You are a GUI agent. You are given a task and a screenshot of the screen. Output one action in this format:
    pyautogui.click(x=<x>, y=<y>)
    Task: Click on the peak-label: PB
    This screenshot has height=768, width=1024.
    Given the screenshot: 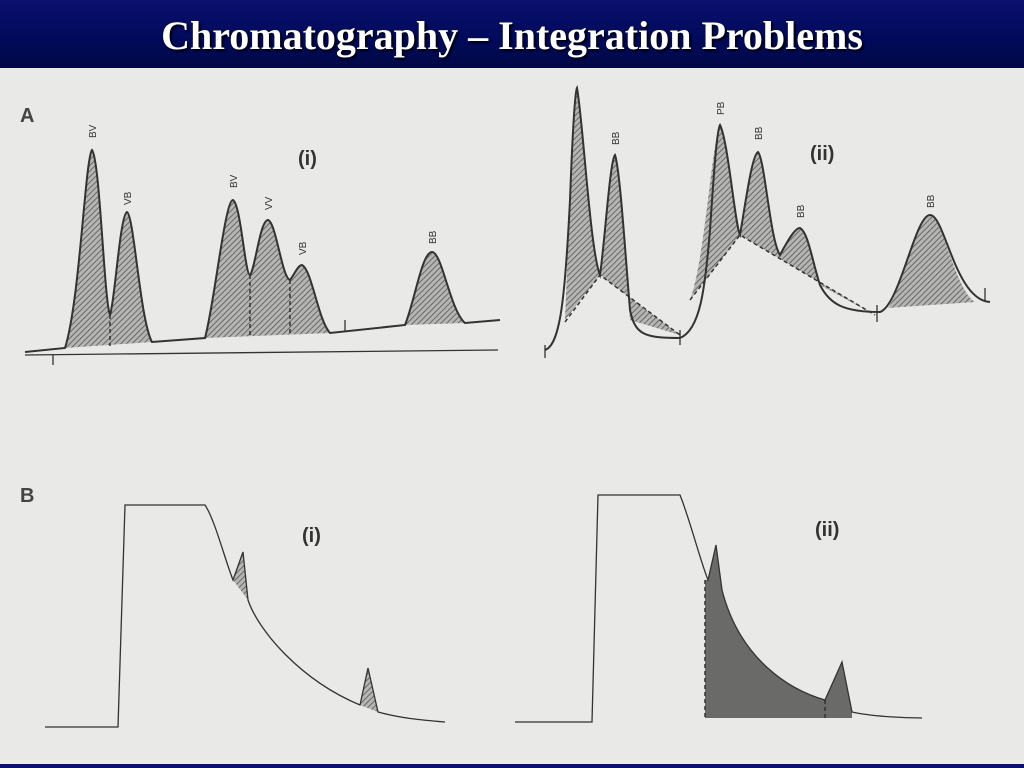 What is the action you would take?
    pyautogui.click(x=721, y=108)
    